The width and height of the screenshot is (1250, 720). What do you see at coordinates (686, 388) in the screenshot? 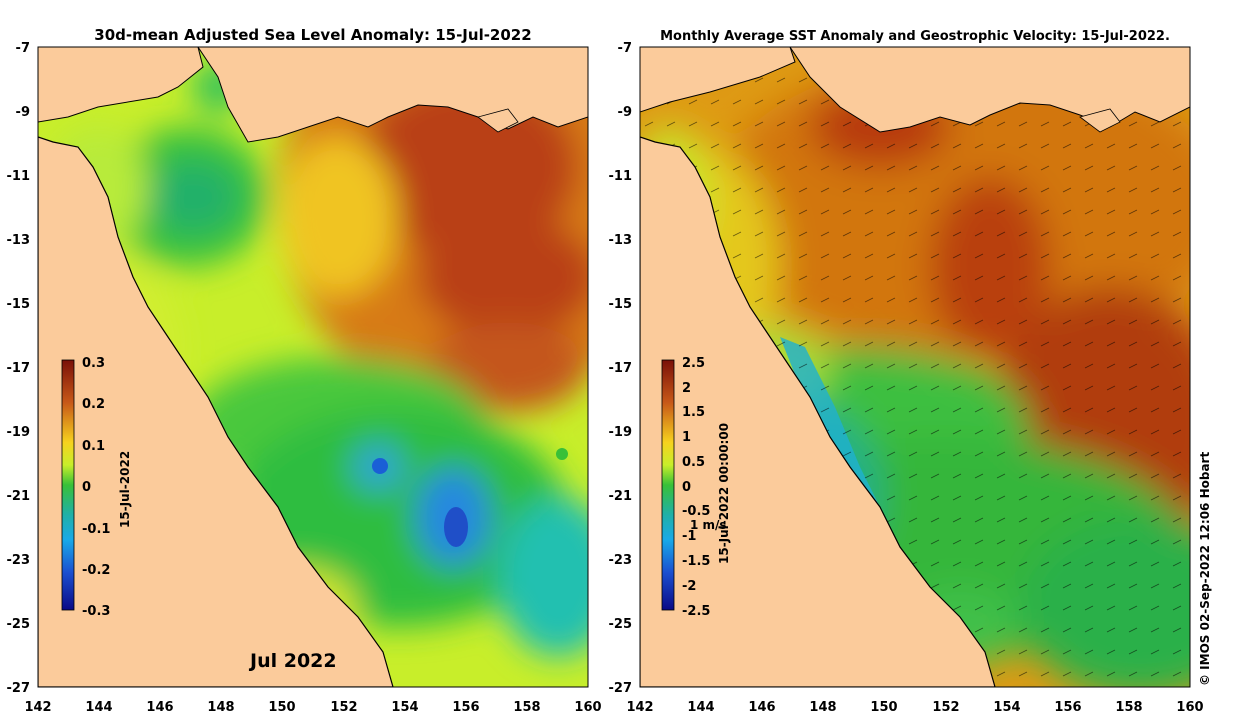
I see `colorbar-tick-label: 2` at bounding box center [686, 388].